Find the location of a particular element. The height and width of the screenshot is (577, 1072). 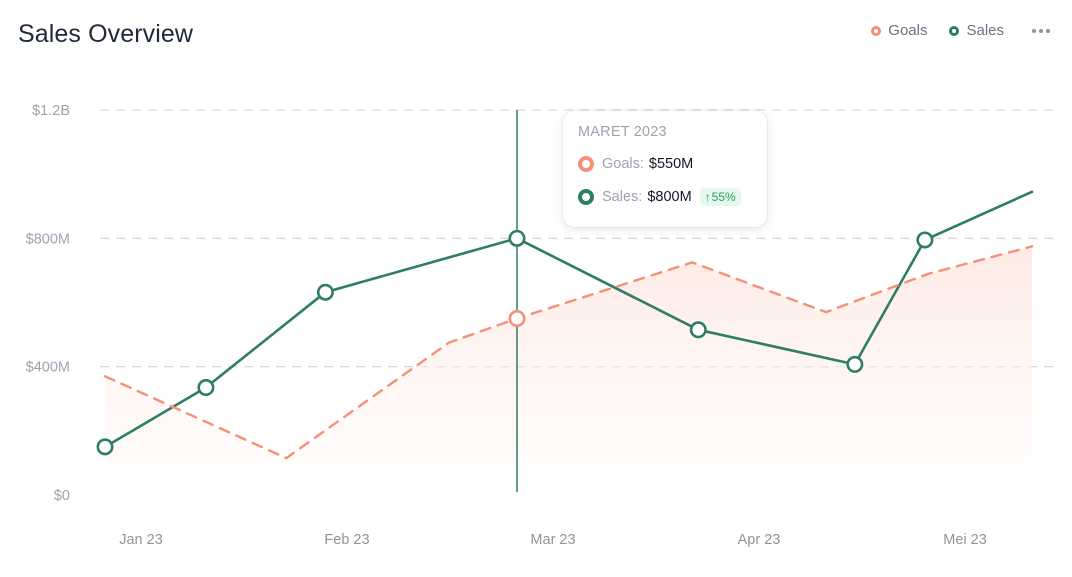

tooltip-goals-label: Goals: is located at coordinates (623, 164).